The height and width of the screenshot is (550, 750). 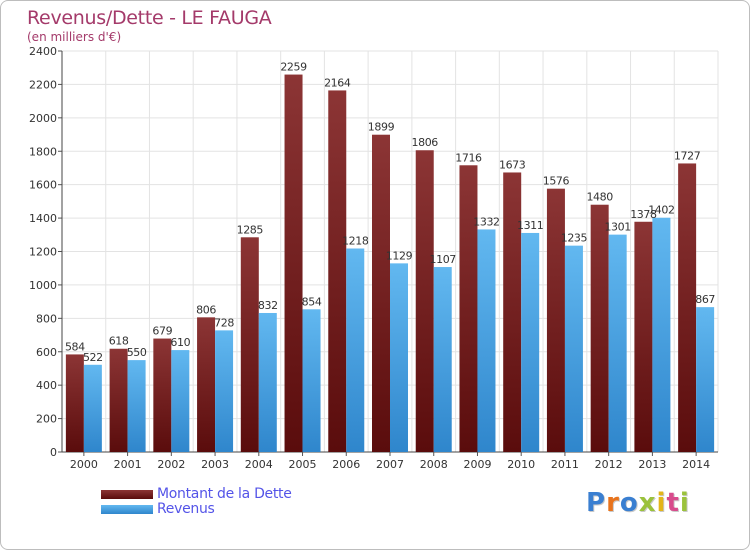 What do you see at coordinates (46, 318) in the screenshot?
I see `y-tick-label: 800` at bounding box center [46, 318].